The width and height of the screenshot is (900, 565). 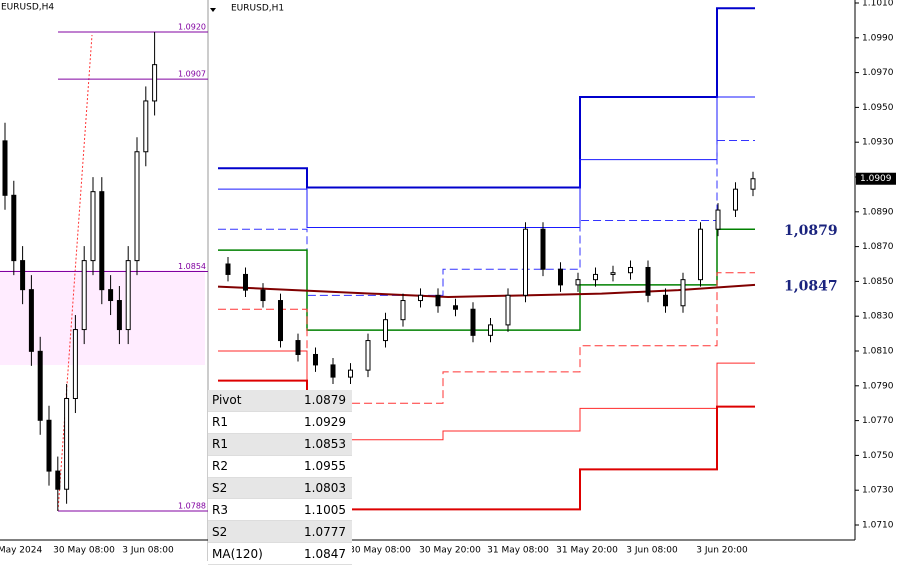 I want to click on y-tick-label: 1.0850, so click(x=878, y=282).